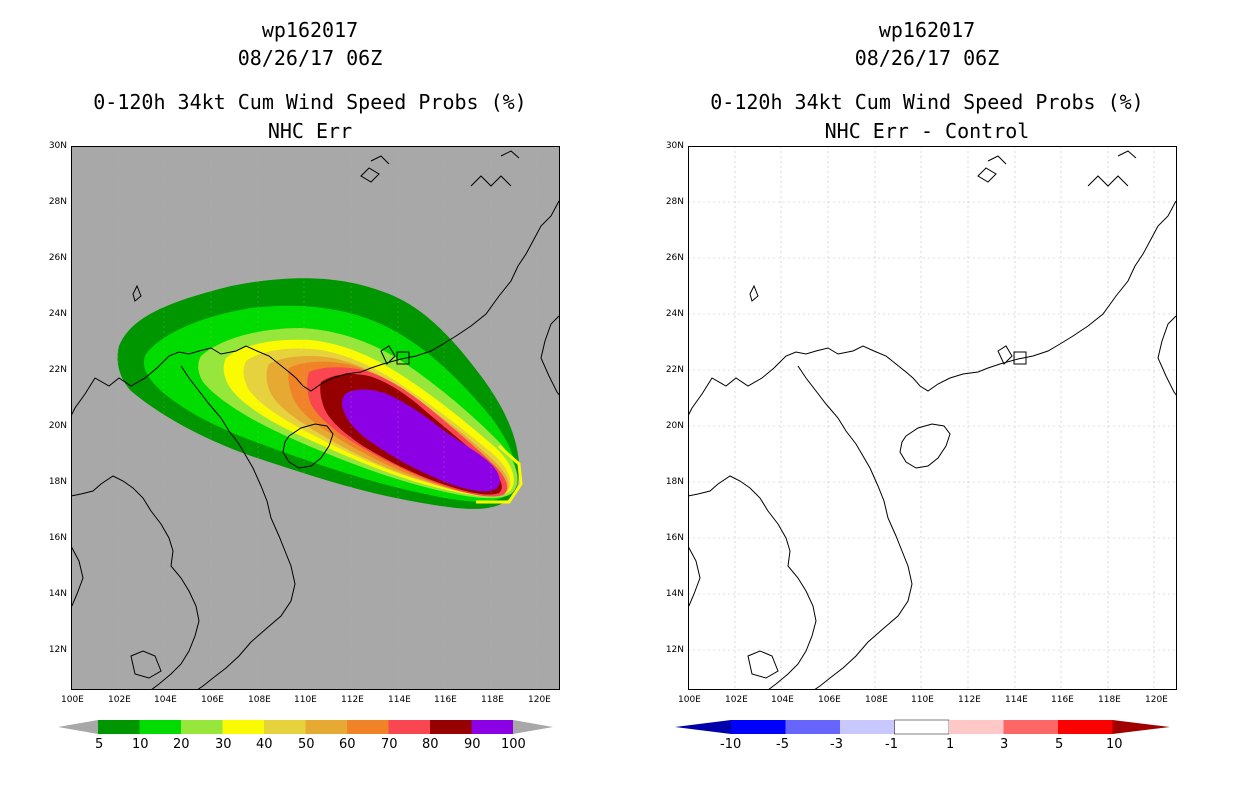 The height and width of the screenshot is (800, 1236). I want to click on colorbar-label: 60, so click(347, 744).